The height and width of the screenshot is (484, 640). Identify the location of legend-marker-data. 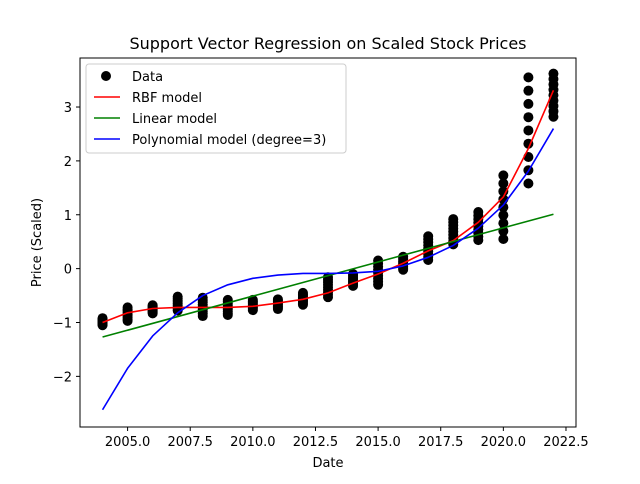
(106, 76).